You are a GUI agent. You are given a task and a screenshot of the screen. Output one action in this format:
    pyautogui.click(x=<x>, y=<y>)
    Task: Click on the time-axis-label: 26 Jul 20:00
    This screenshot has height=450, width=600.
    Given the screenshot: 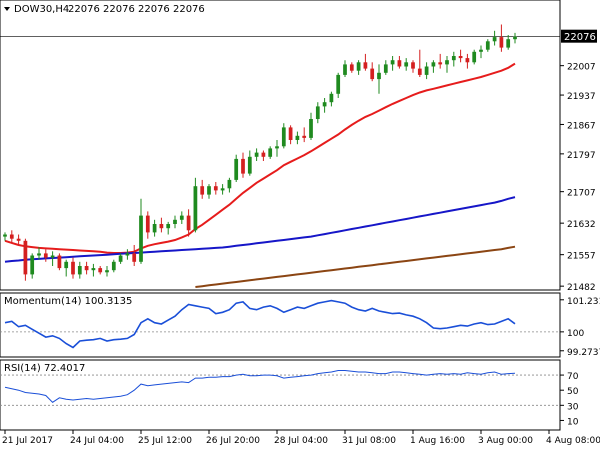 What is the action you would take?
    pyautogui.click(x=233, y=441)
    